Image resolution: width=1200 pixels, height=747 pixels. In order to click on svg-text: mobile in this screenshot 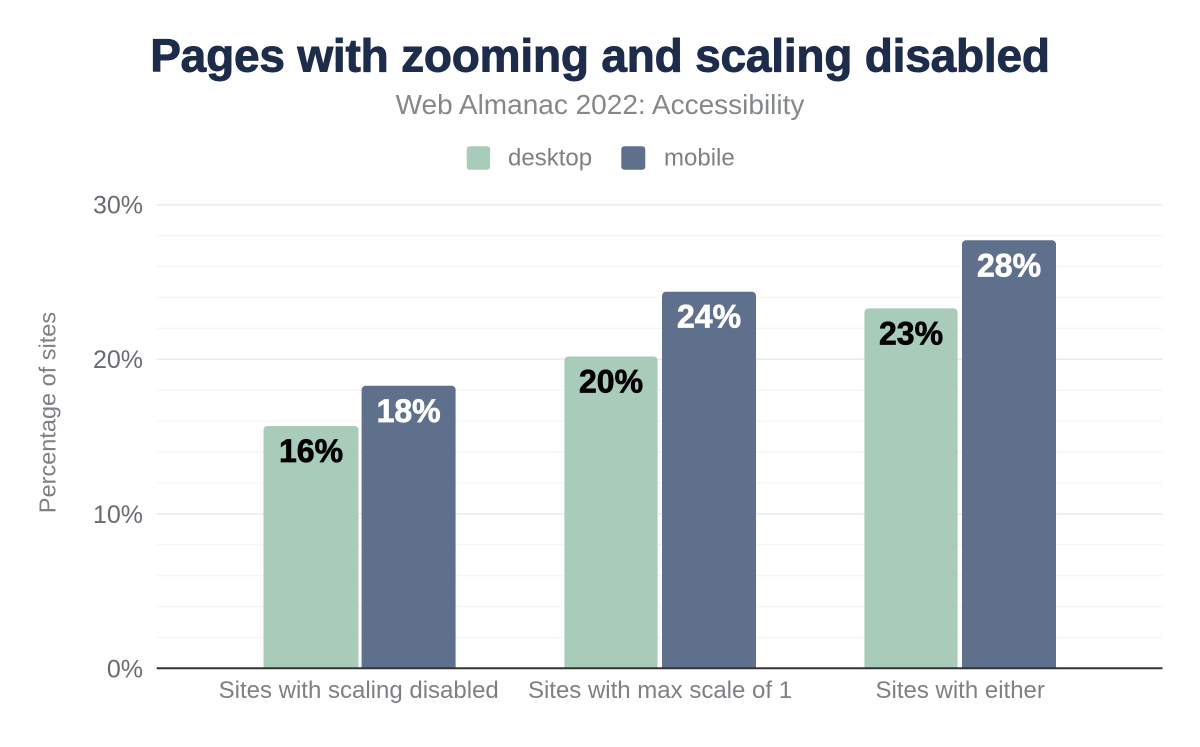, I will do `click(699, 158)`.